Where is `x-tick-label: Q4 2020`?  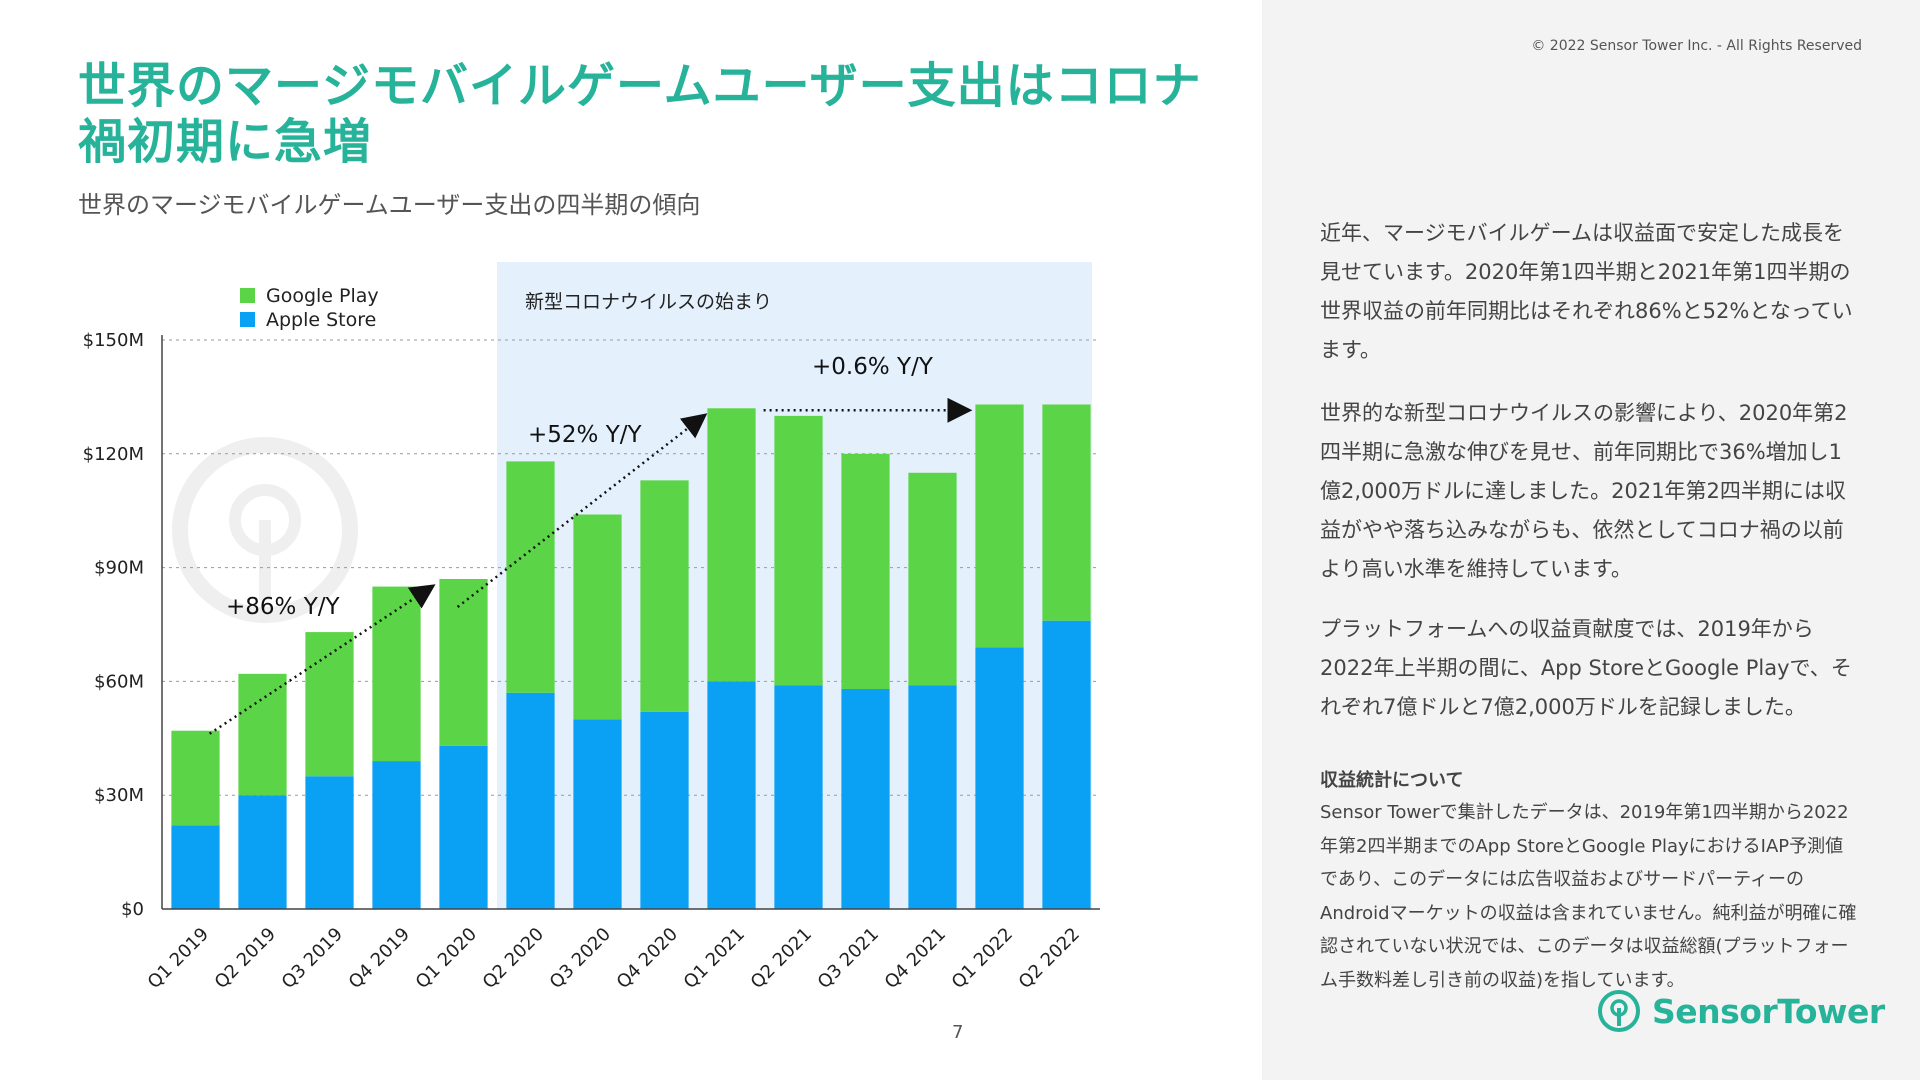
x-tick-label: Q4 2020 is located at coordinates (647, 958).